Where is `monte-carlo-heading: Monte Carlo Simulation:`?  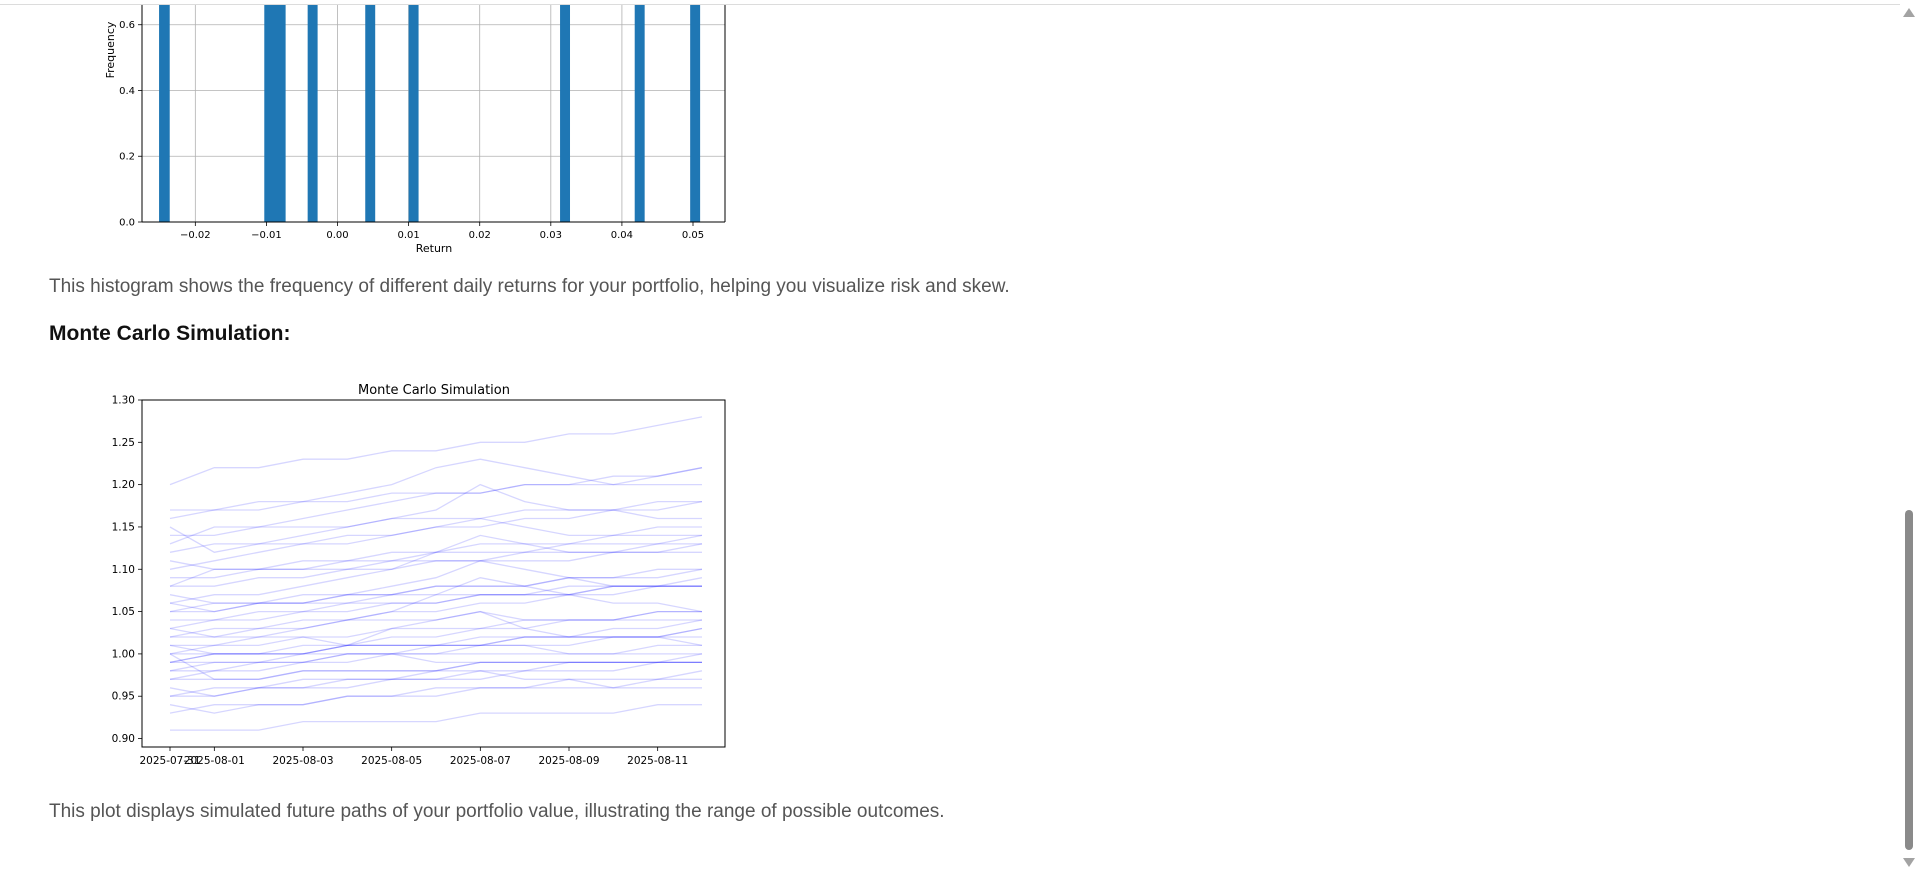 monte-carlo-heading: Monte Carlo Simulation: is located at coordinates (170, 333).